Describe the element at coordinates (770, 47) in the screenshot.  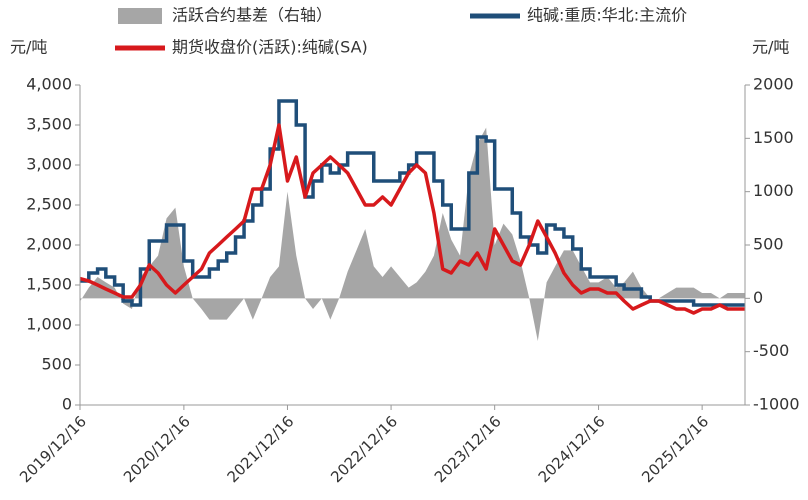
I see `y2-axis-label: 元/吨` at that location.